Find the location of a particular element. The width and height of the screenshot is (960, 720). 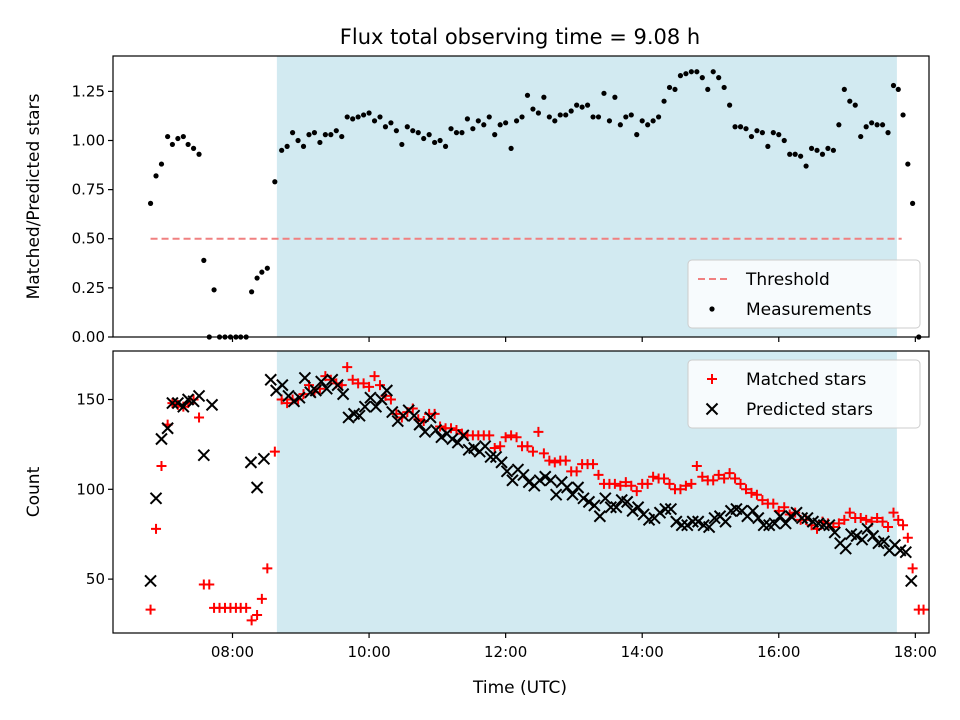

x-tick-label: 14:00 is located at coordinates (642, 652).